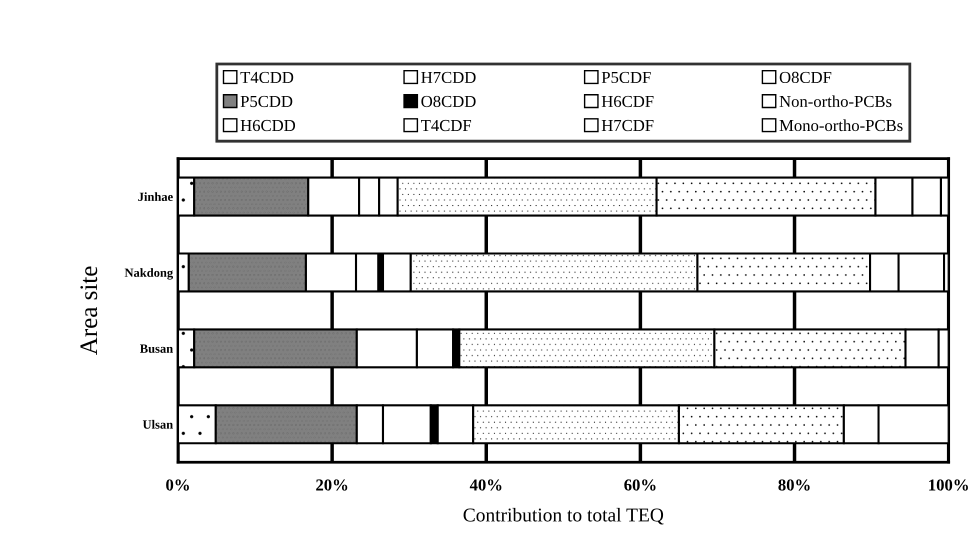 The height and width of the screenshot is (547, 978). What do you see at coordinates (157, 424) in the screenshot?
I see `y-tick-label: Ulsan` at bounding box center [157, 424].